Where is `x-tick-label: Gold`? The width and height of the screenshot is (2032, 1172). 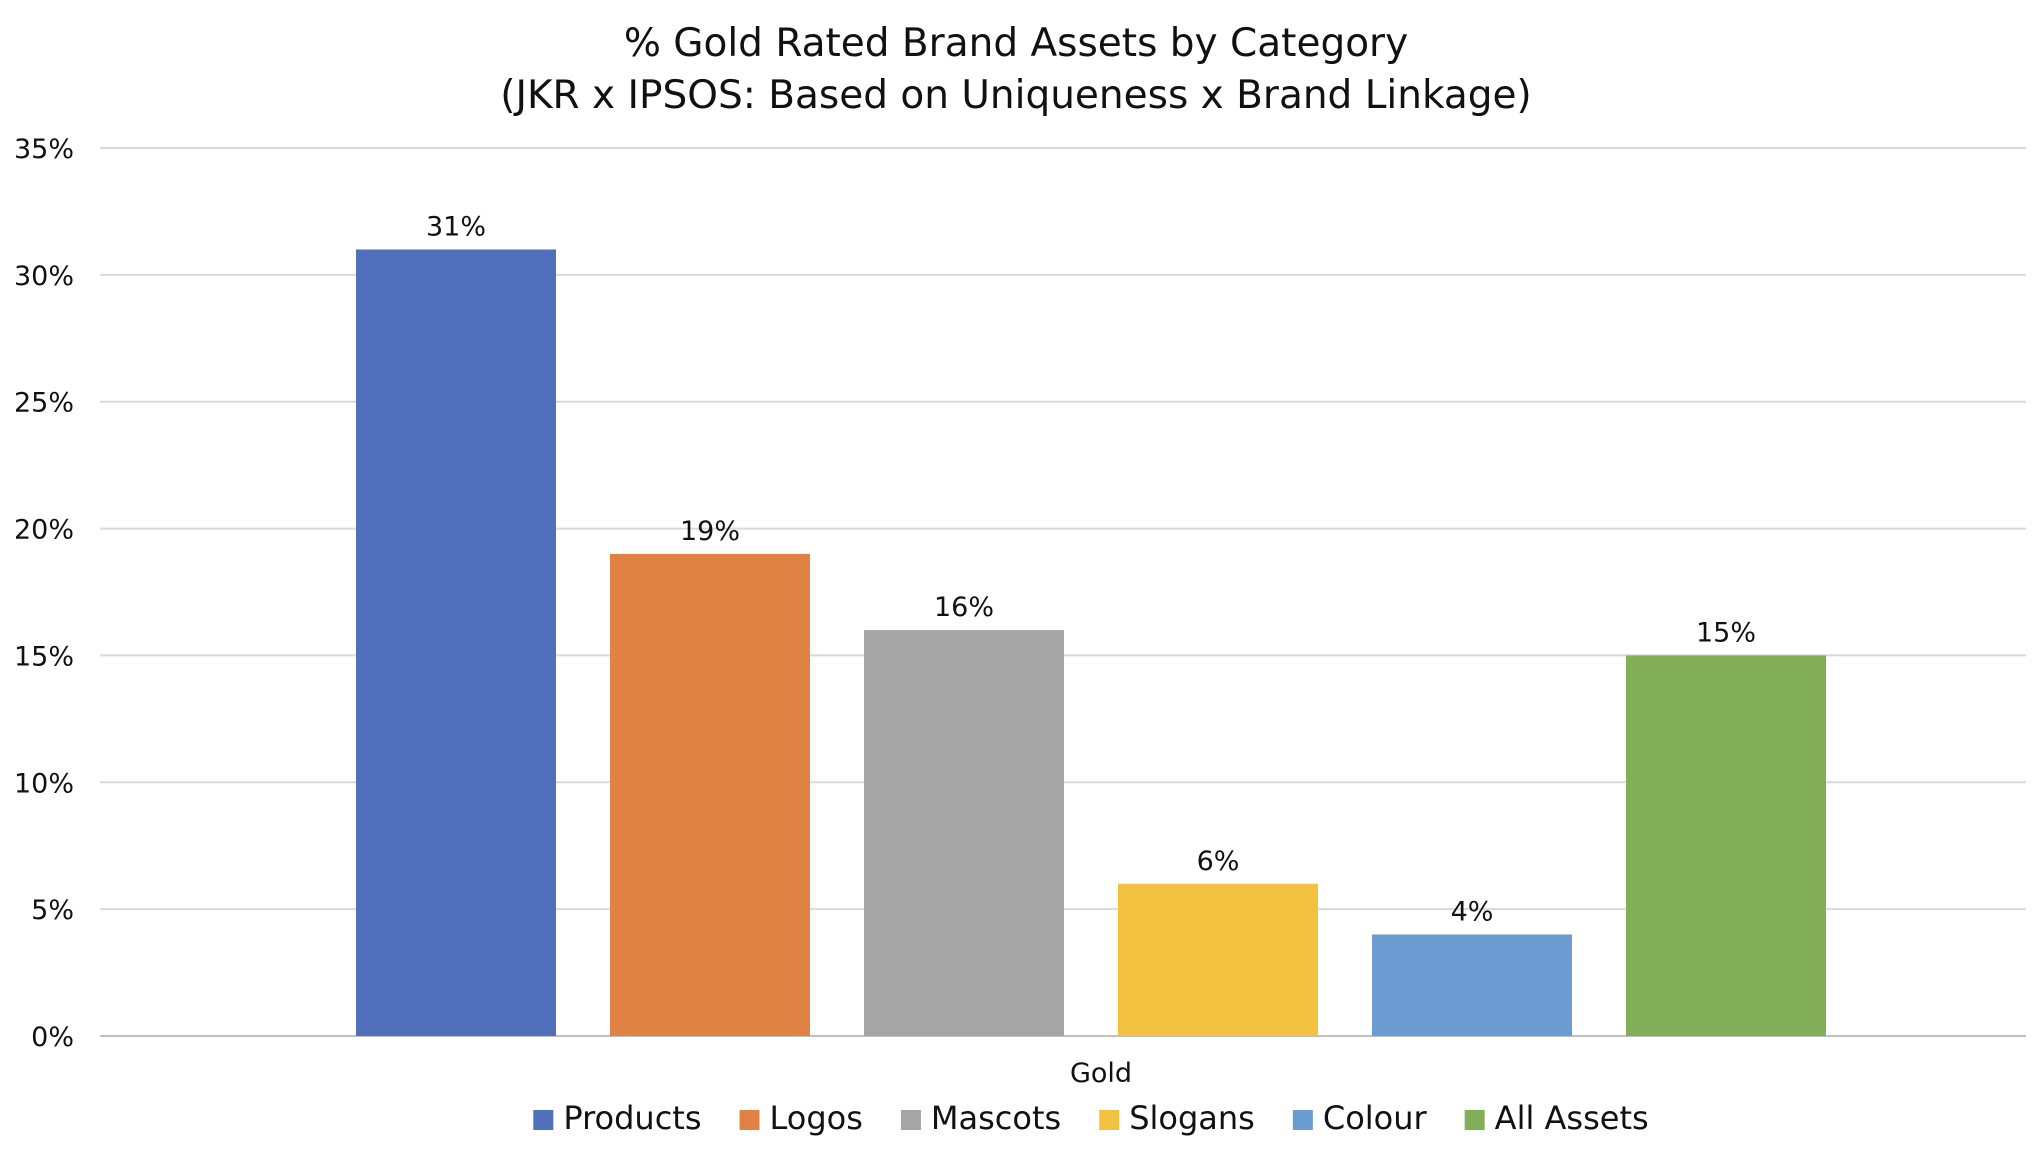
x-tick-label: Gold is located at coordinates (1101, 1073).